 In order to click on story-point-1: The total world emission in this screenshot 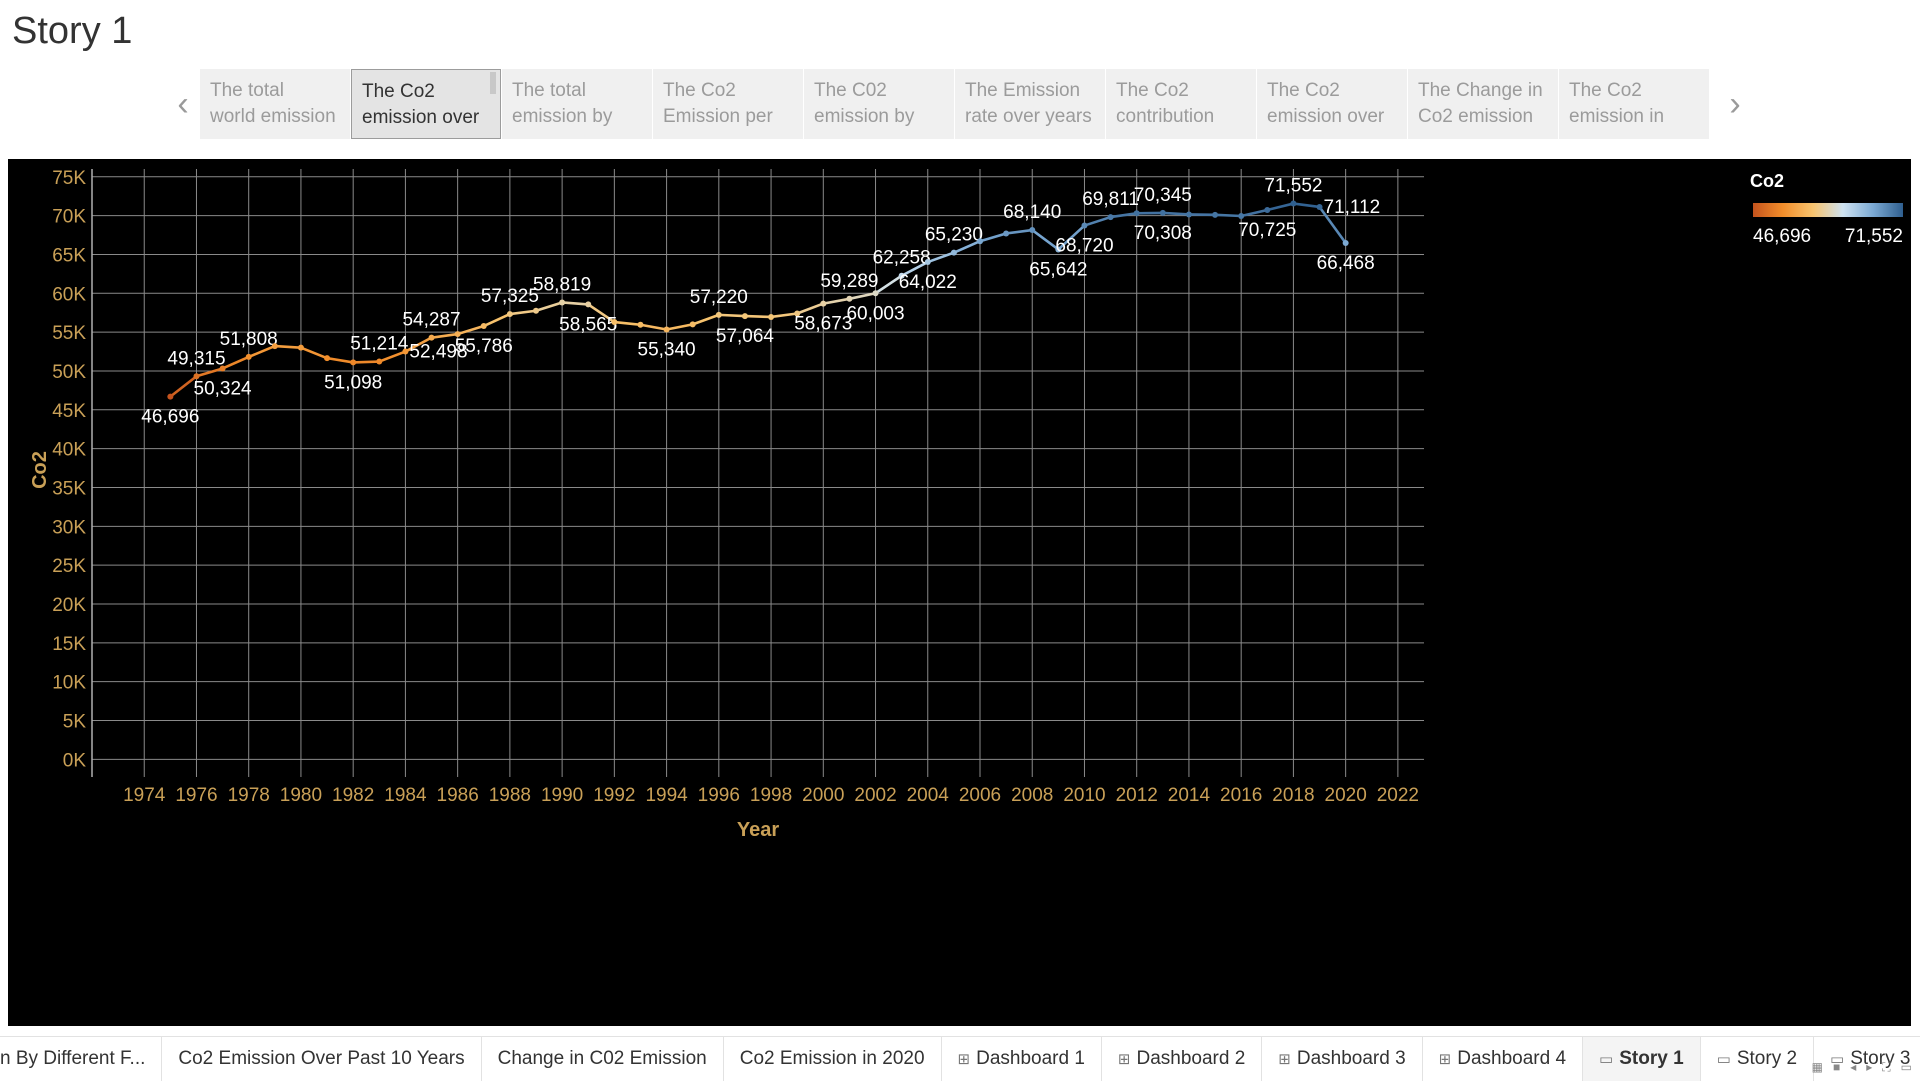, I will do `click(275, 104)`.